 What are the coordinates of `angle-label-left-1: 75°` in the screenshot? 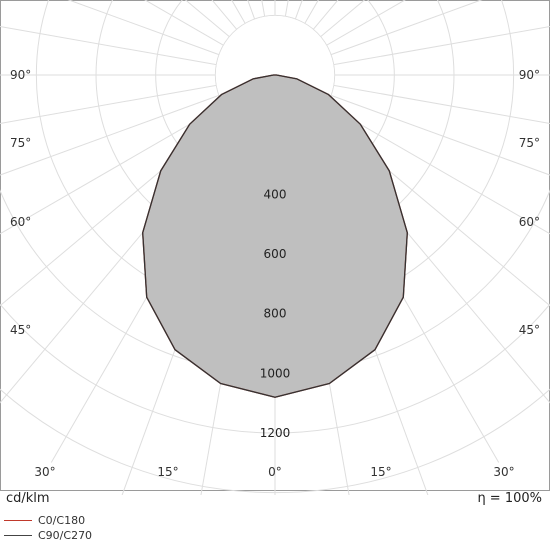 It's located at (20, 143).